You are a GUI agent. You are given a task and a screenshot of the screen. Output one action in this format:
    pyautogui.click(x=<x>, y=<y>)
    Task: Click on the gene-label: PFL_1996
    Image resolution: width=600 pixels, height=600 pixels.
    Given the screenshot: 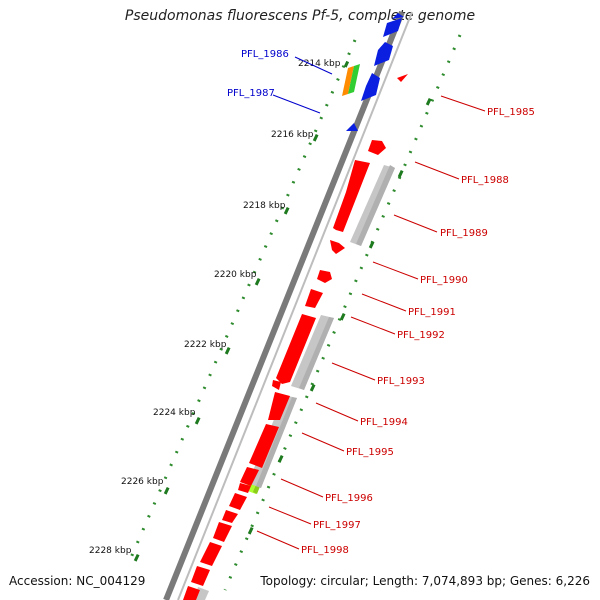 What is the action you would take?
    pyautogui.click(x=349, y=498)
    